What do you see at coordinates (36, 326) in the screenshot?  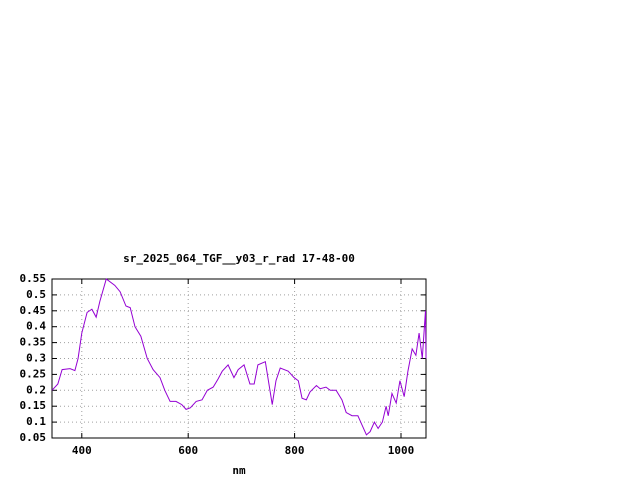 I see `y-tick-label: 0.4` at bounding box center [36, 326].